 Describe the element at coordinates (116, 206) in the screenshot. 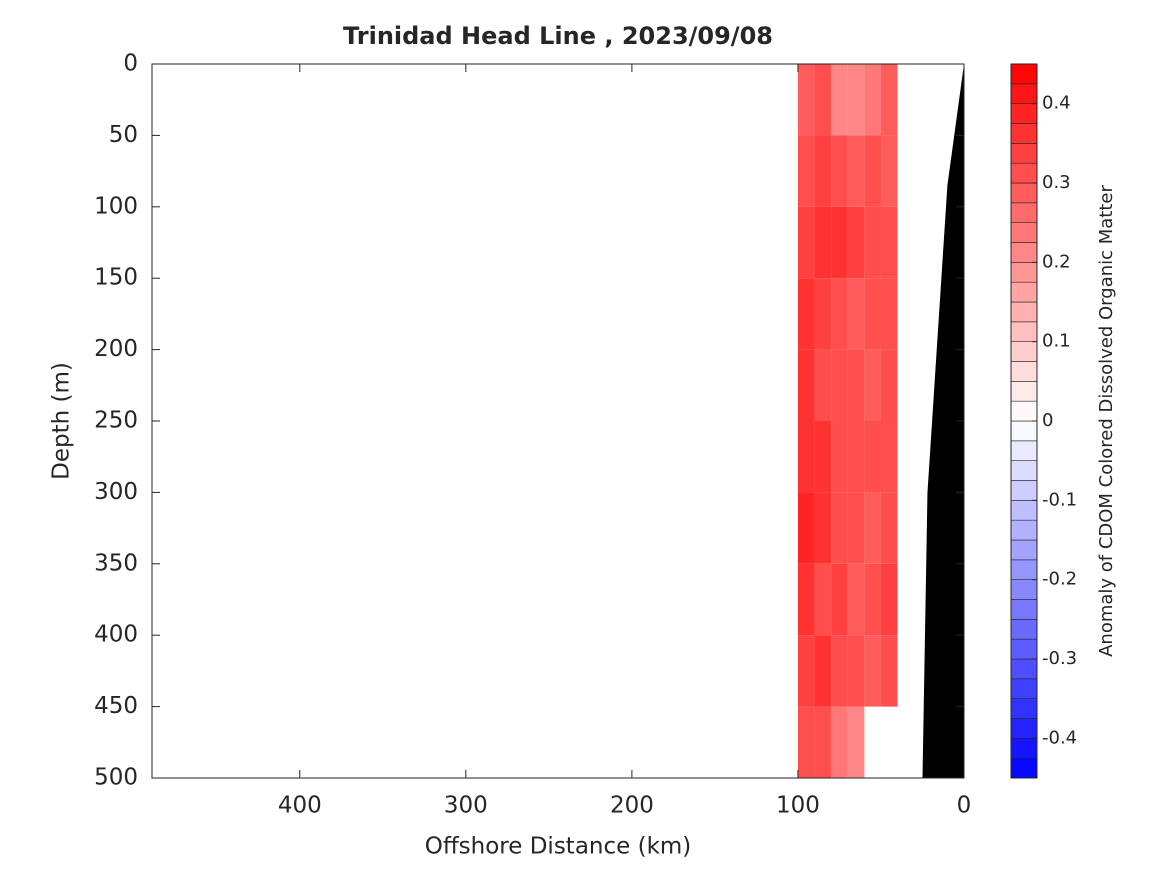

I see `y-tick-label: 100` at that location.